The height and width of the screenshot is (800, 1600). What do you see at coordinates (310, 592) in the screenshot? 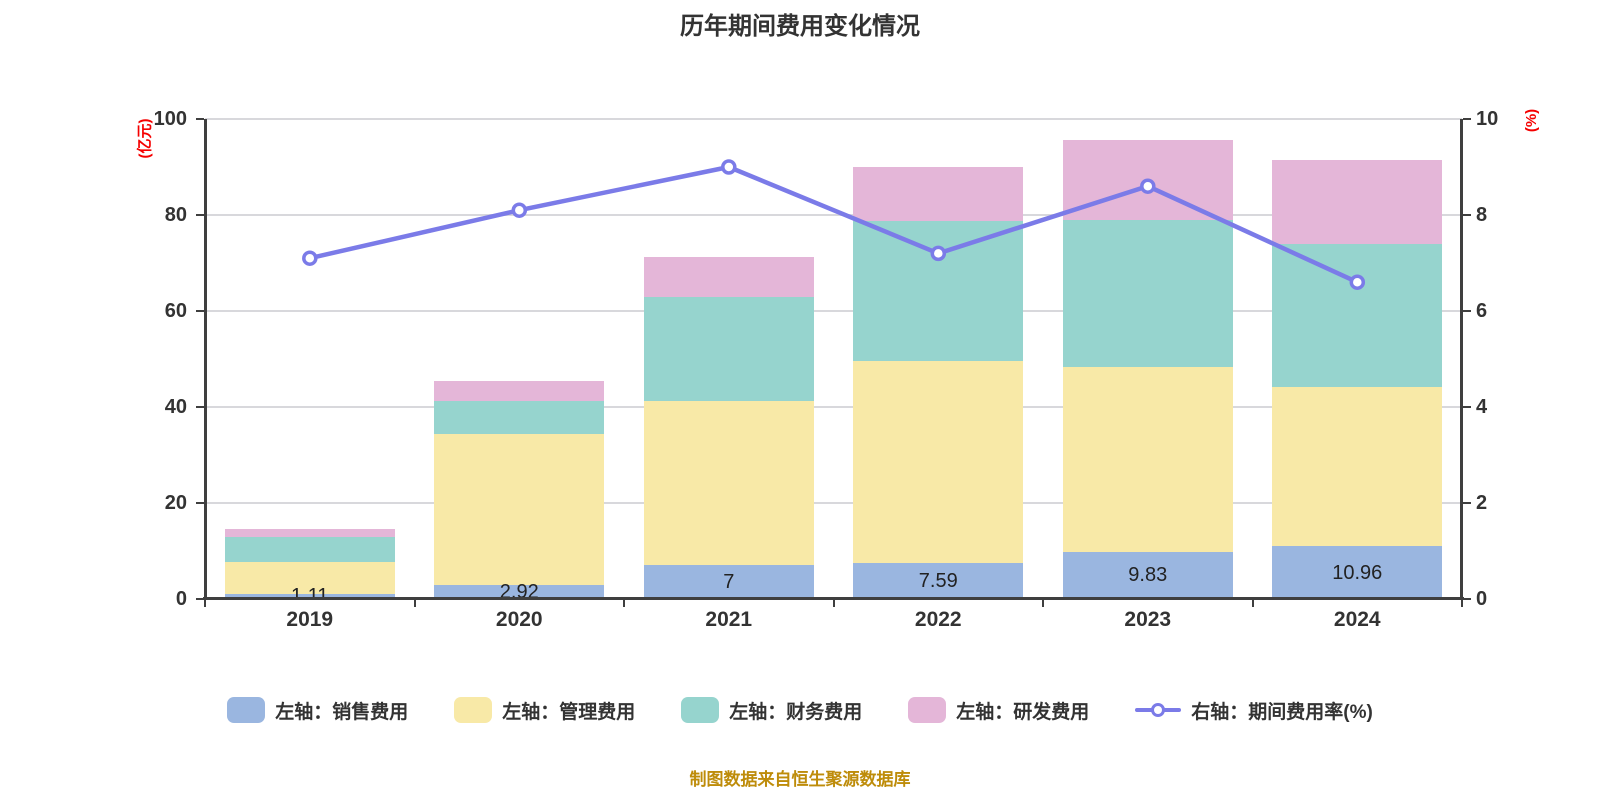
I see `bar-value-label-2019: 1.11` at bounding box center [310, 592].